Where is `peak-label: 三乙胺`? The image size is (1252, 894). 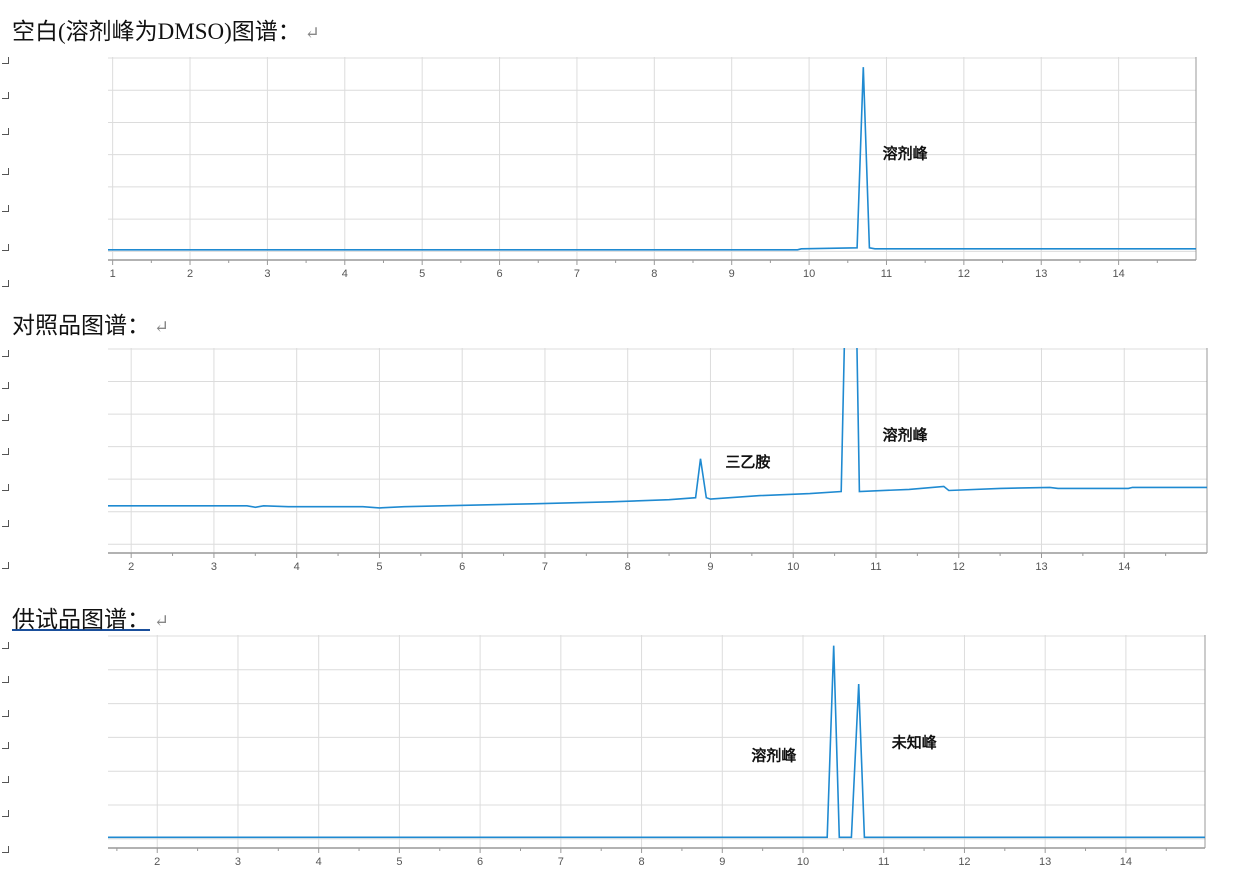 peak-label: 三乙胺 is located at coordinates (747, 462).